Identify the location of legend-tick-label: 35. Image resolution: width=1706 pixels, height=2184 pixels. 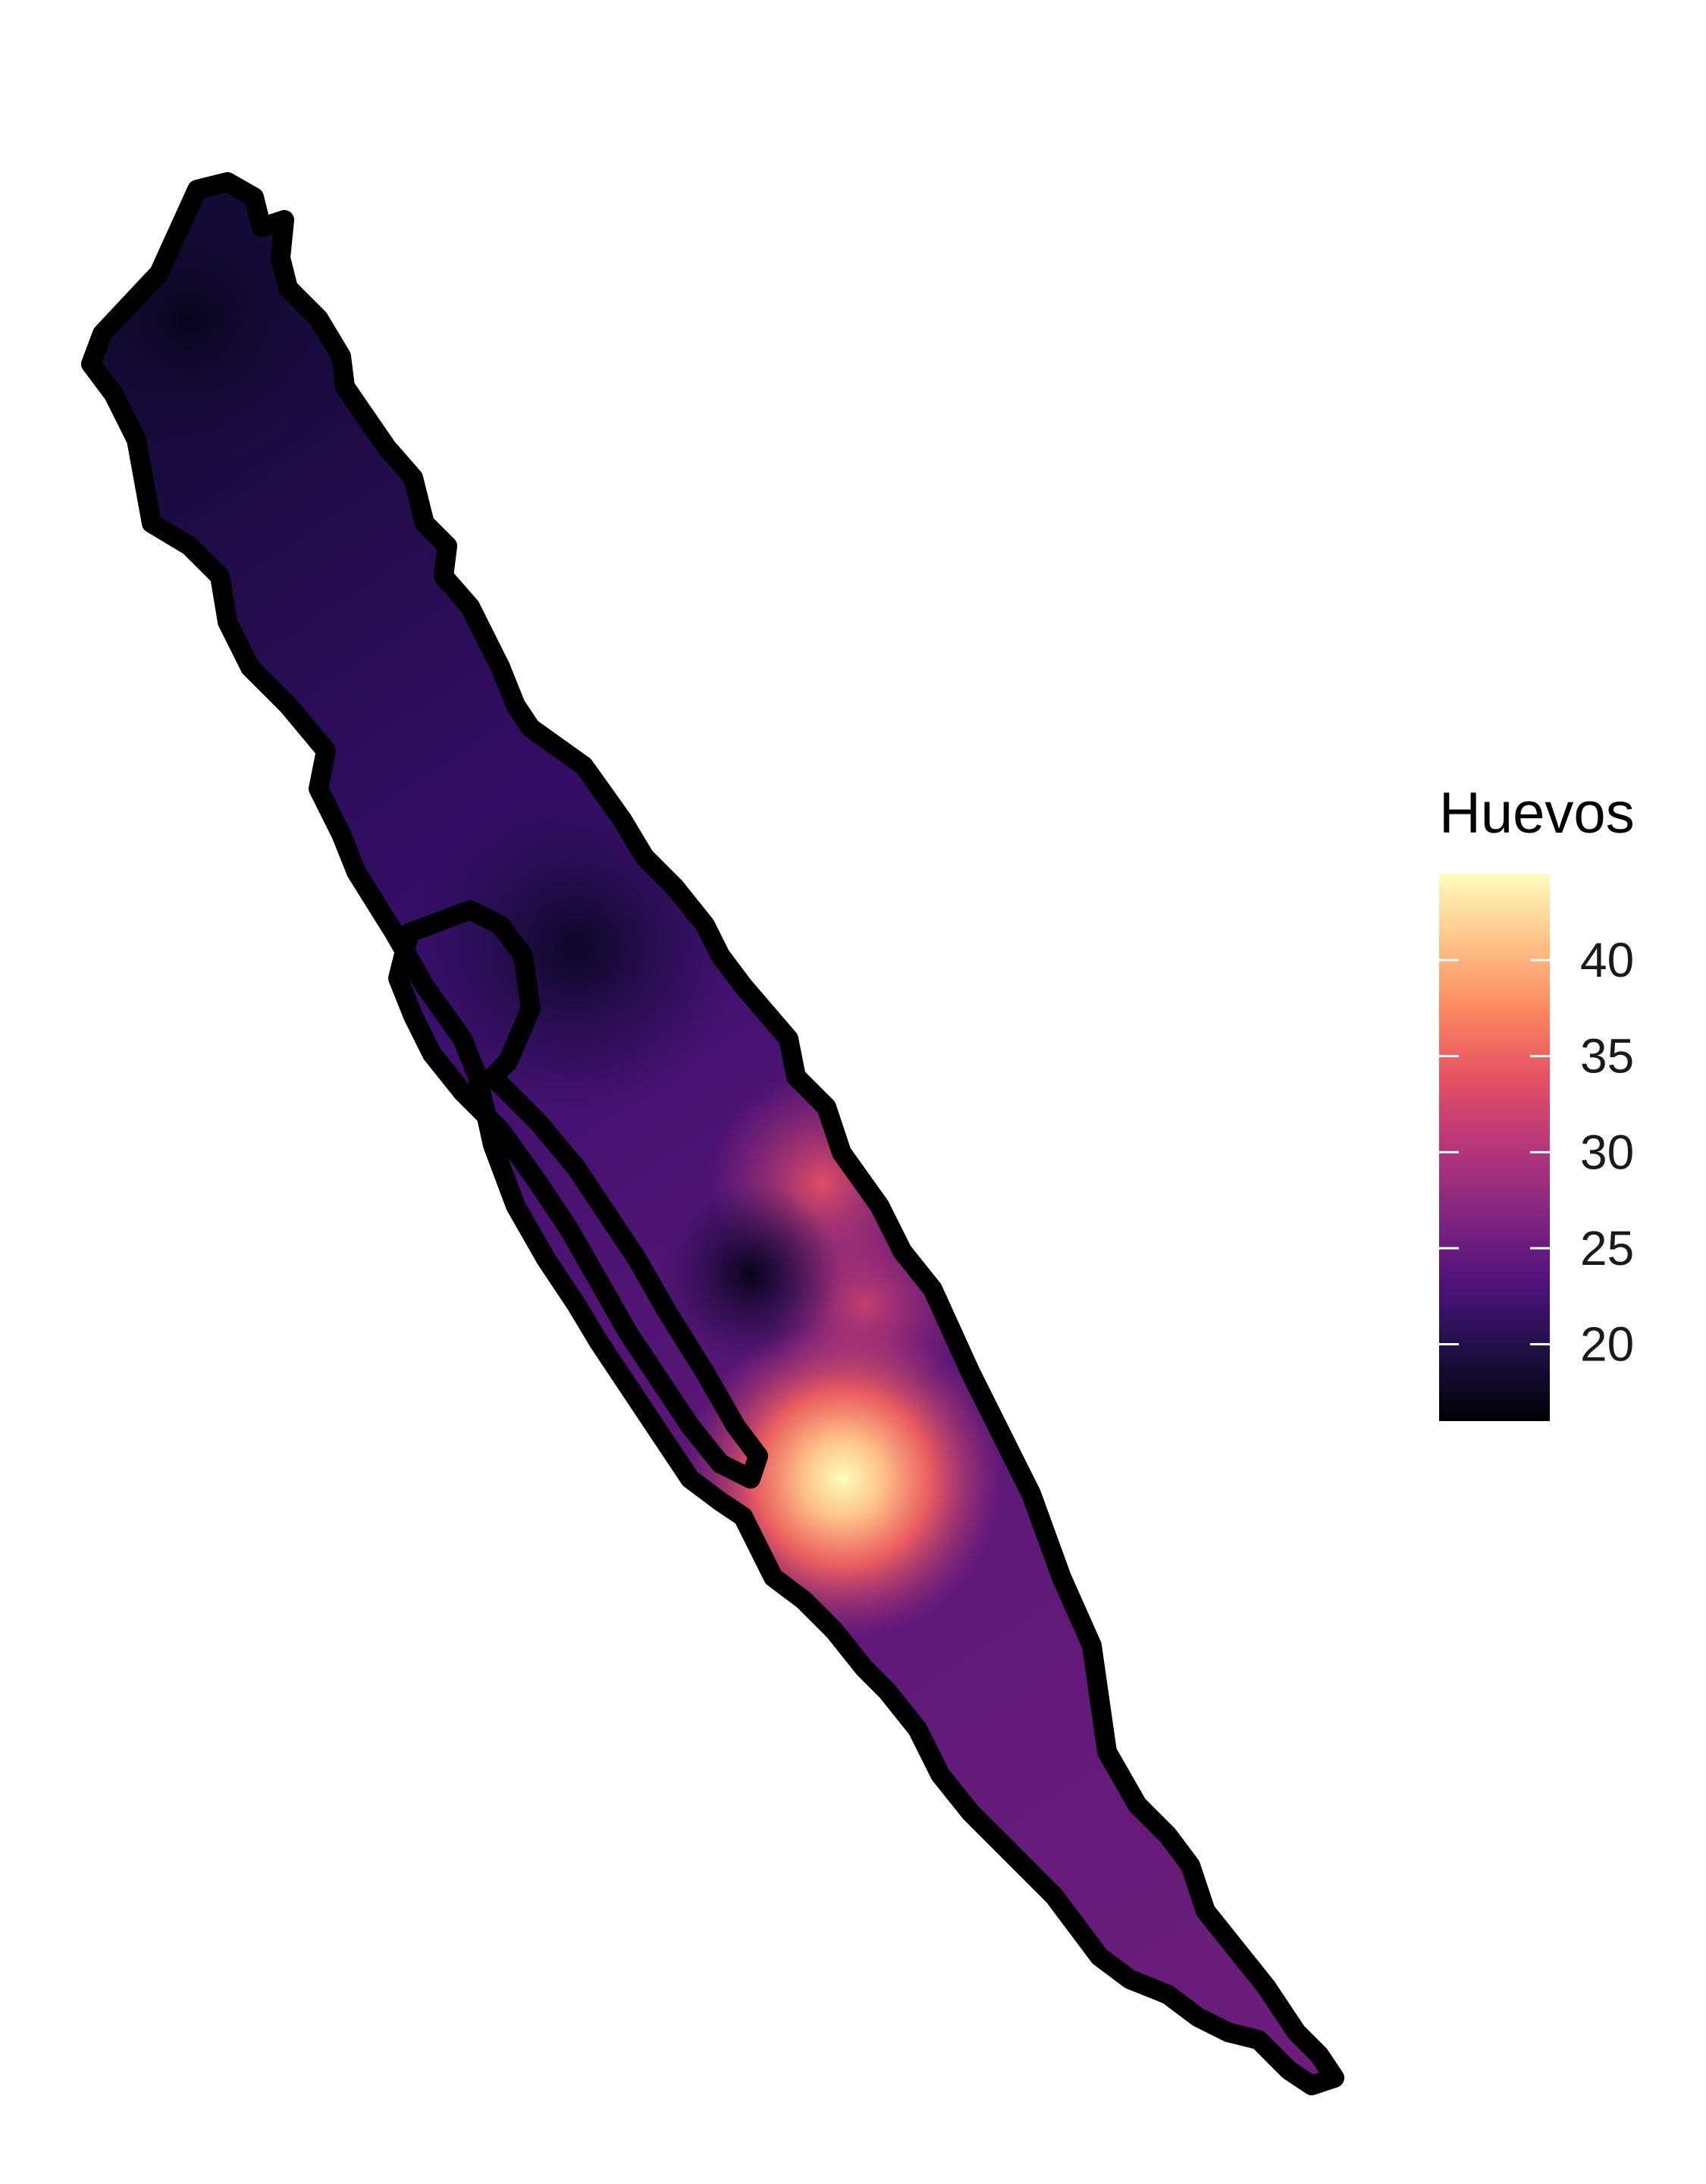
(1607, 1056).